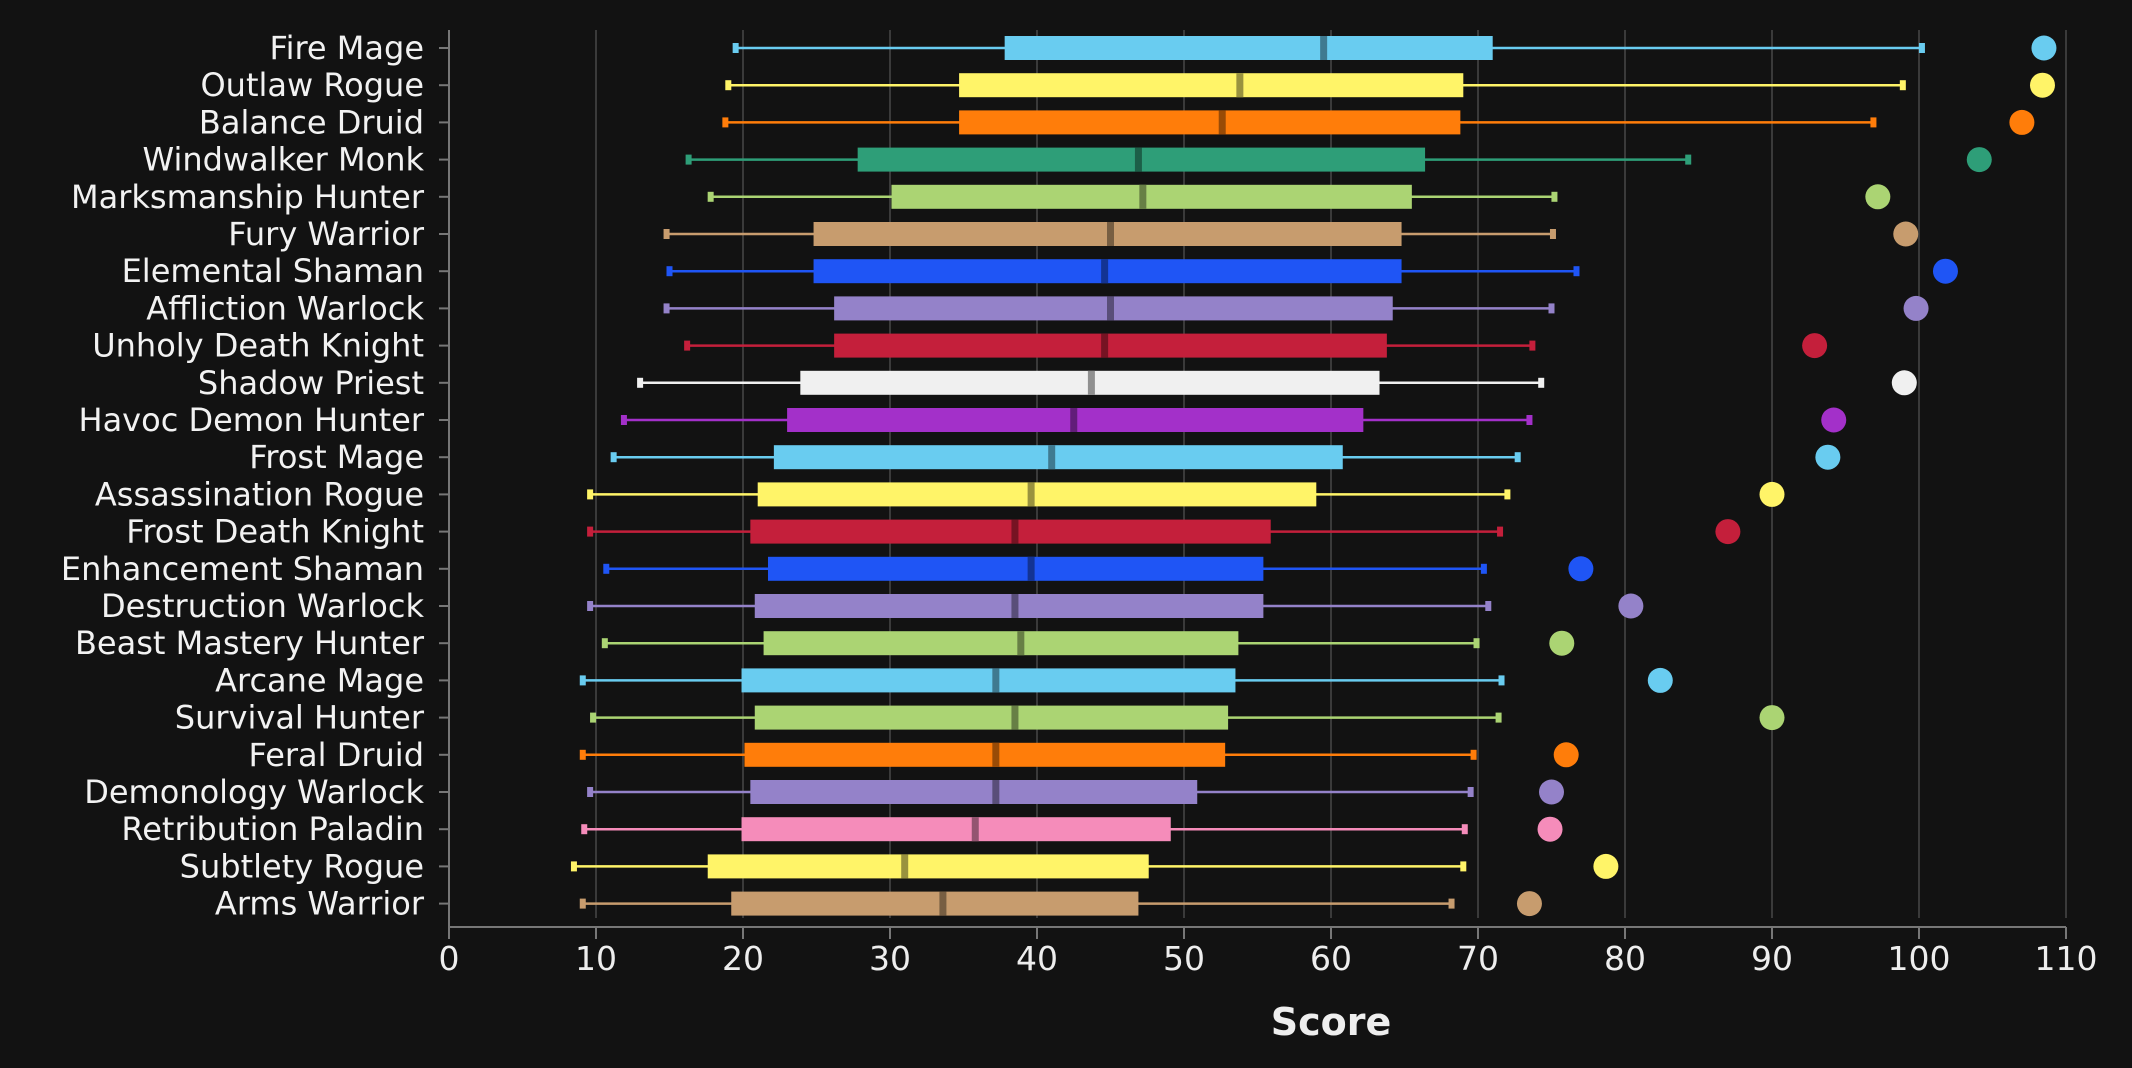 The image size is (2132, 1068). I want to click on category-label: Marksmanship Hunter, so click(248, 197).